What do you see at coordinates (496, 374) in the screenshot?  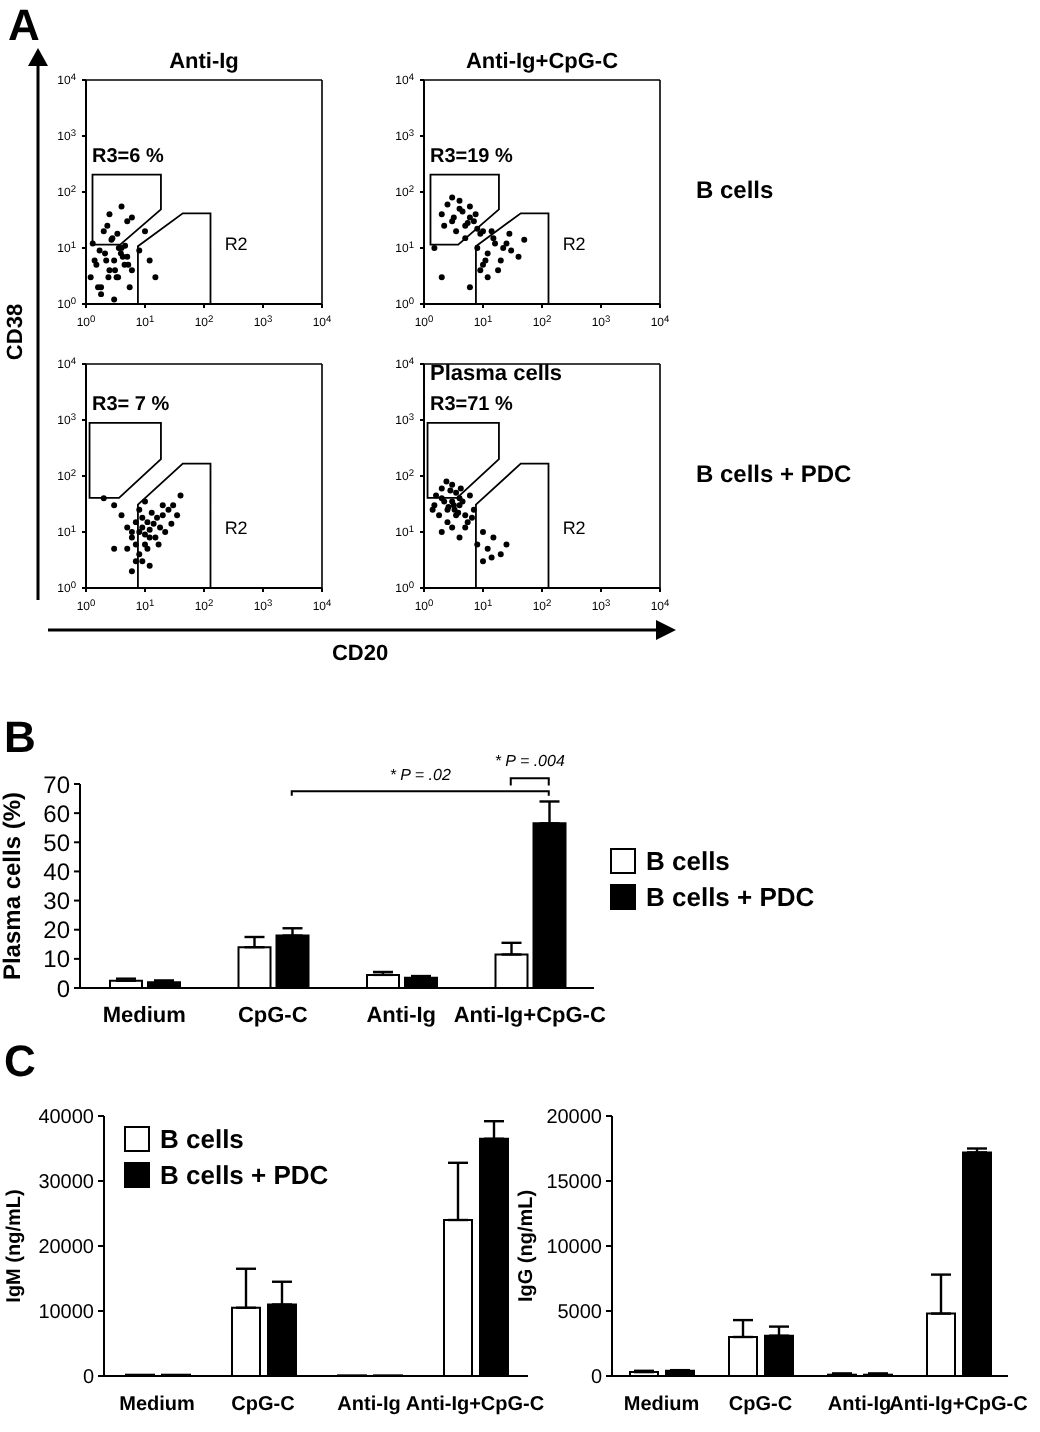 I see `annotation: Plasma cells` at bounding box center [496, 374].